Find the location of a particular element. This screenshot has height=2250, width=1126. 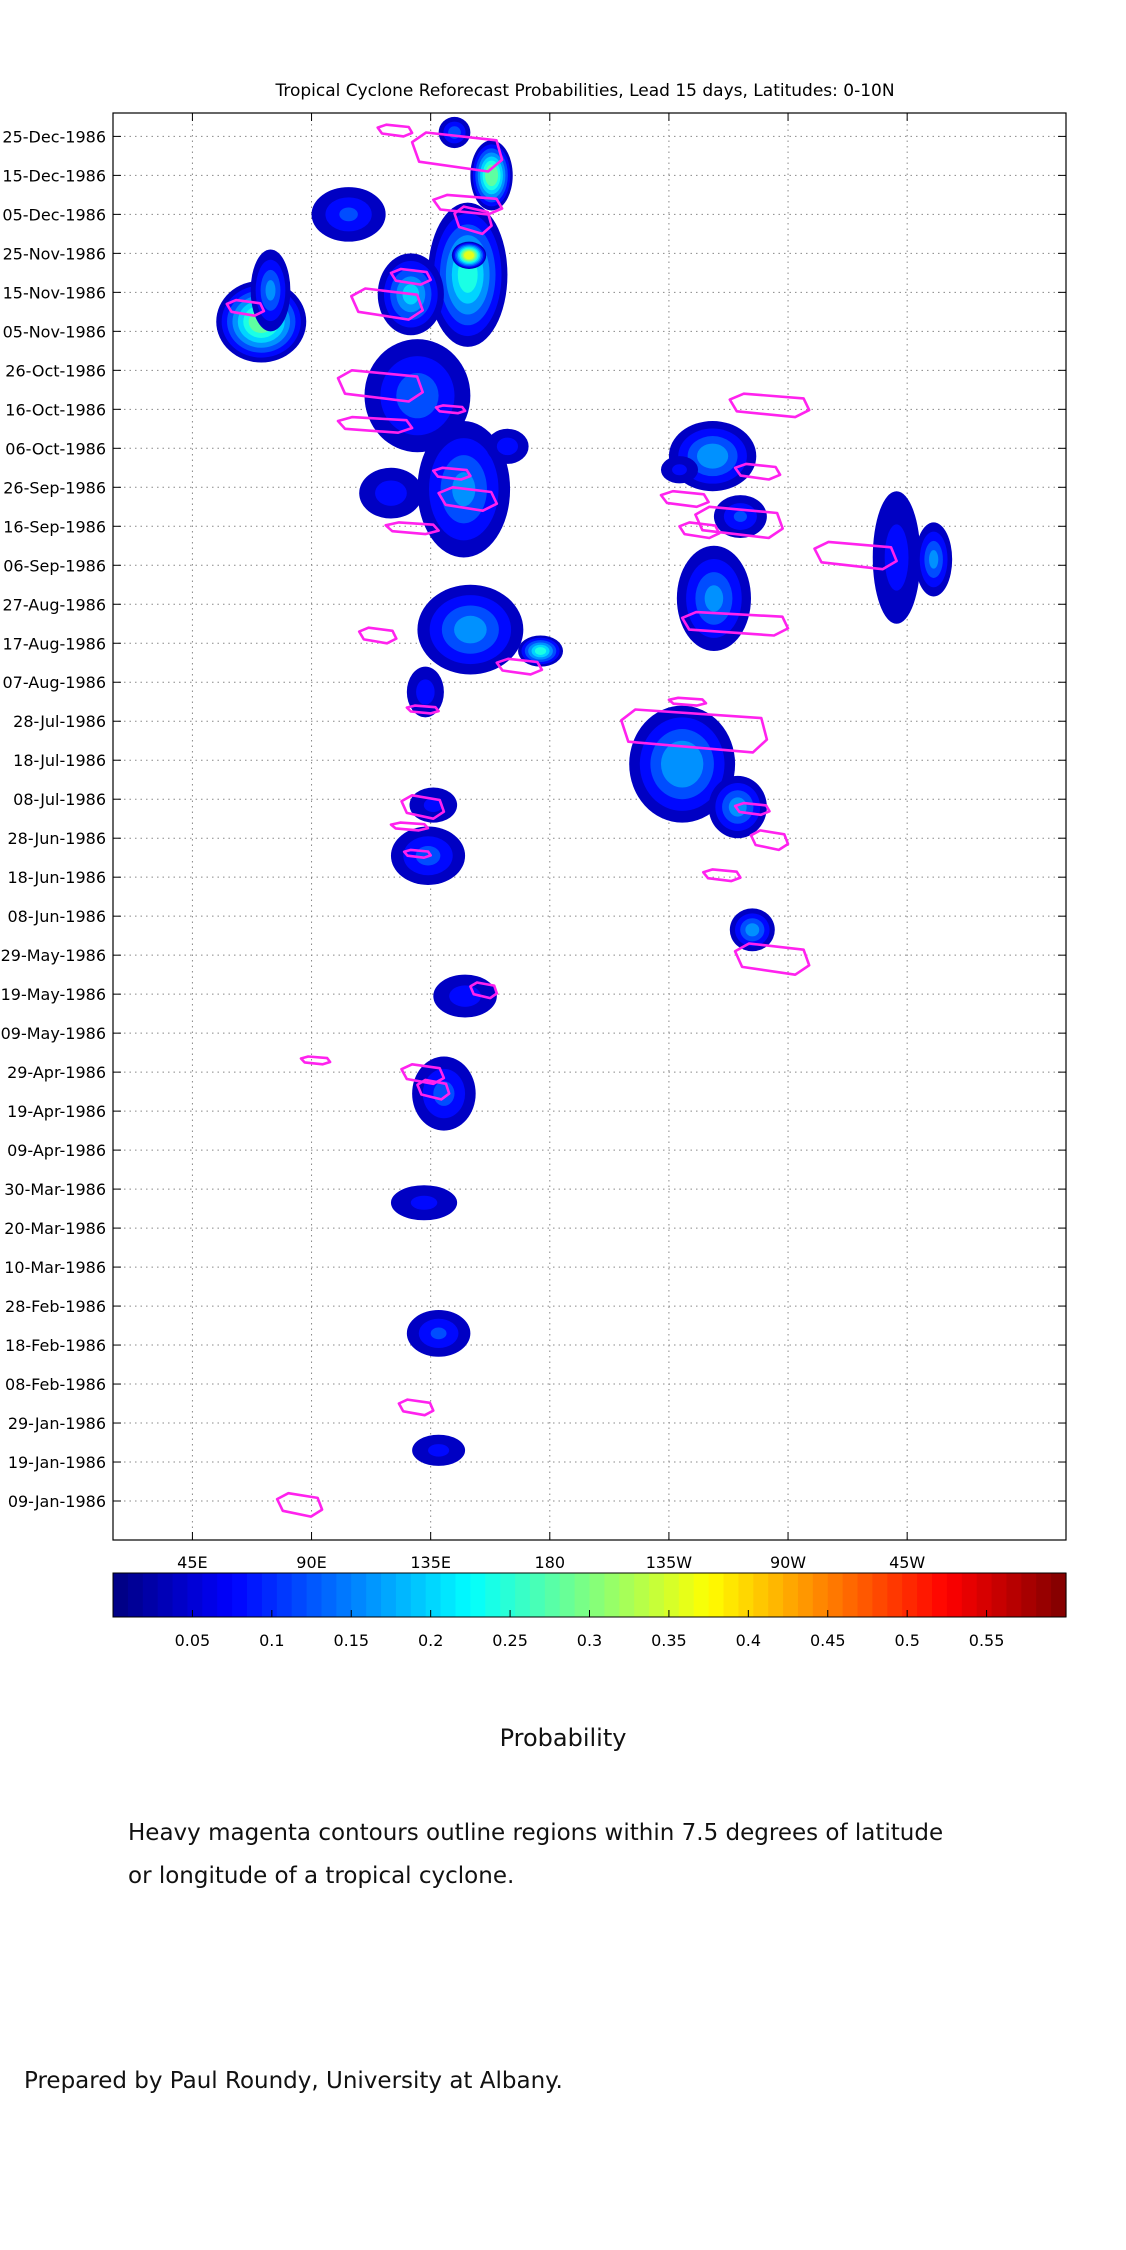

y-tick-label: 07-Aug-1986 is located at coordinates (54, 682).